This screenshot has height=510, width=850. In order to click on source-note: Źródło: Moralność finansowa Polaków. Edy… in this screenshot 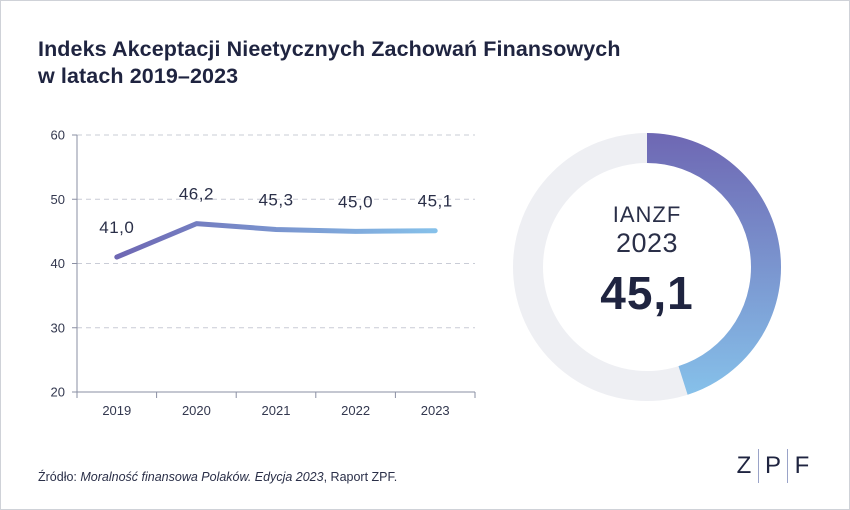, I will do `click(217, 477)`.